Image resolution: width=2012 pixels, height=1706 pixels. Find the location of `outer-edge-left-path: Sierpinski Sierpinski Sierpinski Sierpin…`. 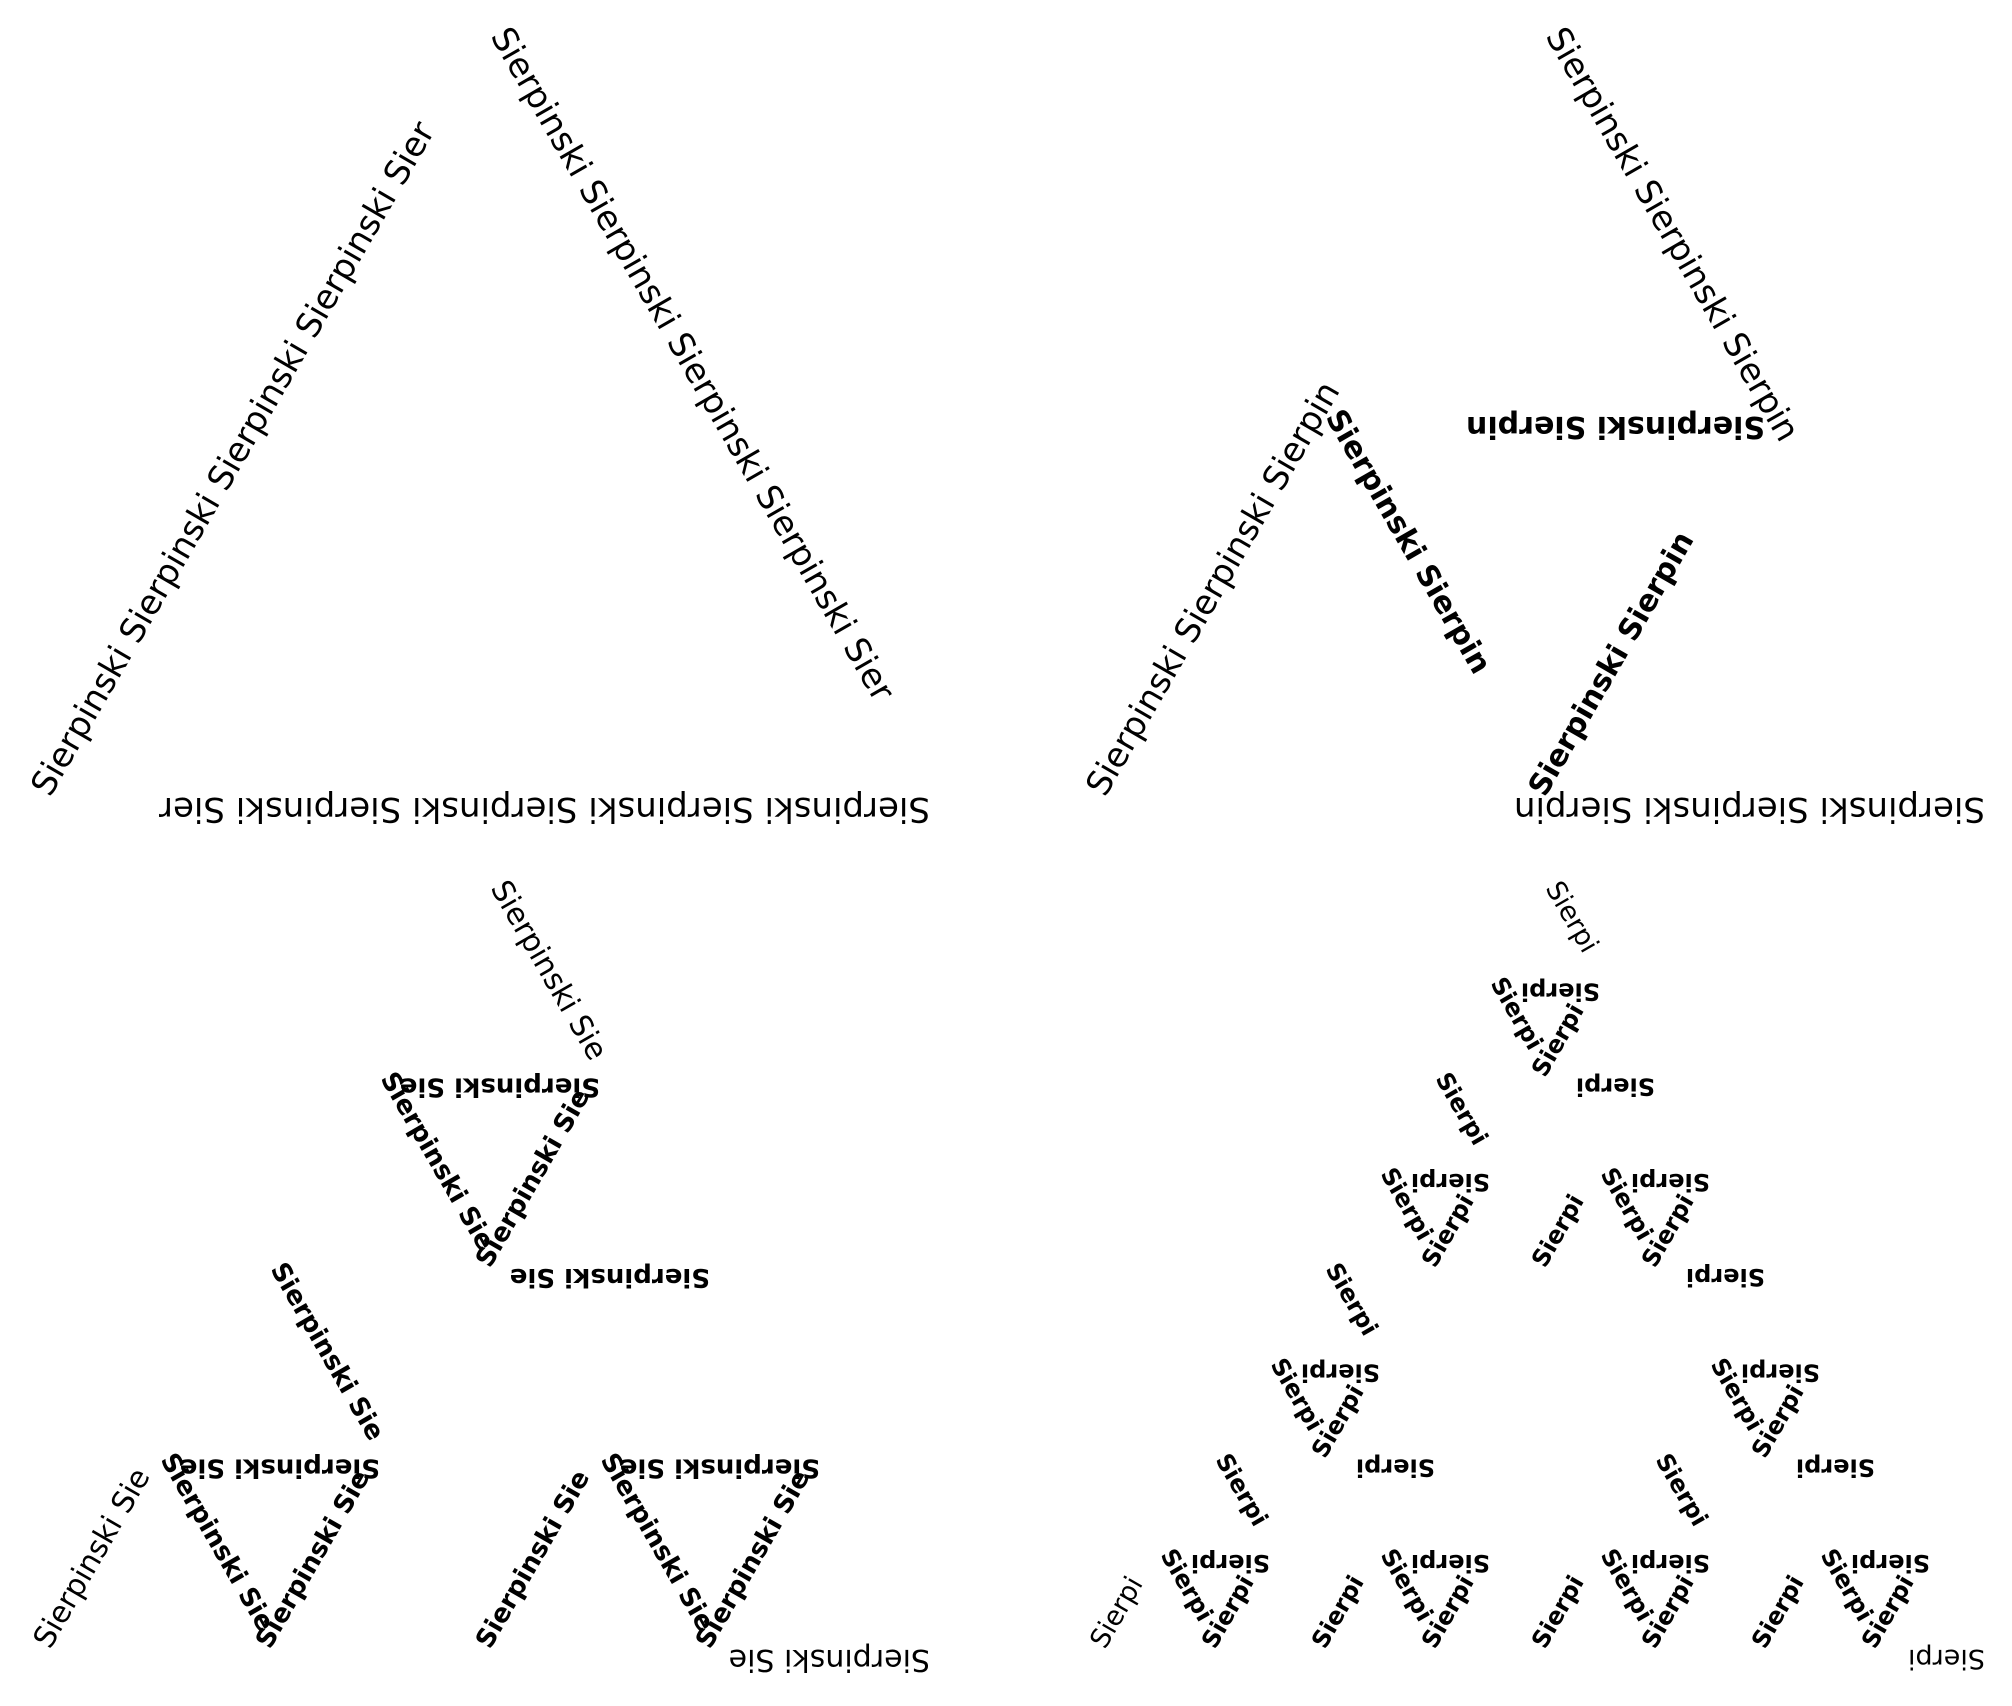

outer-edge-left-path: Sierpinski Sierpinski Sierpinski Sierpin… is located at coordinates (233, 459).